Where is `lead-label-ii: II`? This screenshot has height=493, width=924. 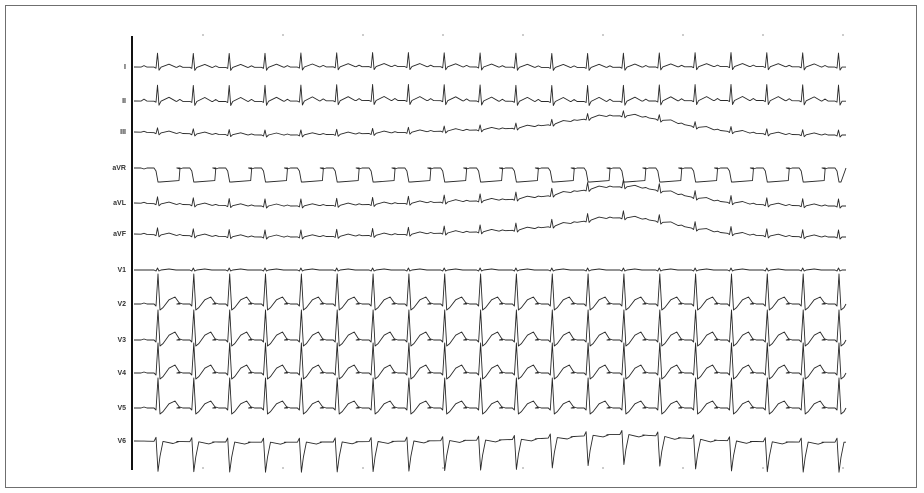
lead-label-ii: II is located at coordinates (124, 101).